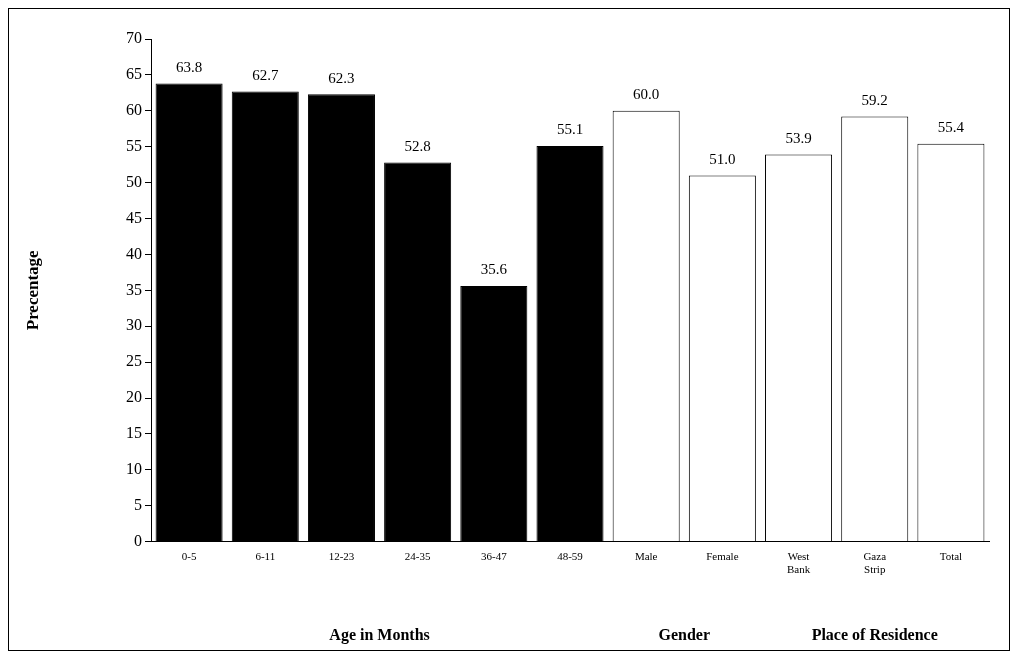 The height and width of the screenshot is (659, 1018). Describe the element at coordinates (134, 145) in the screenshot. I see `y-tick-label: 55` at that location.